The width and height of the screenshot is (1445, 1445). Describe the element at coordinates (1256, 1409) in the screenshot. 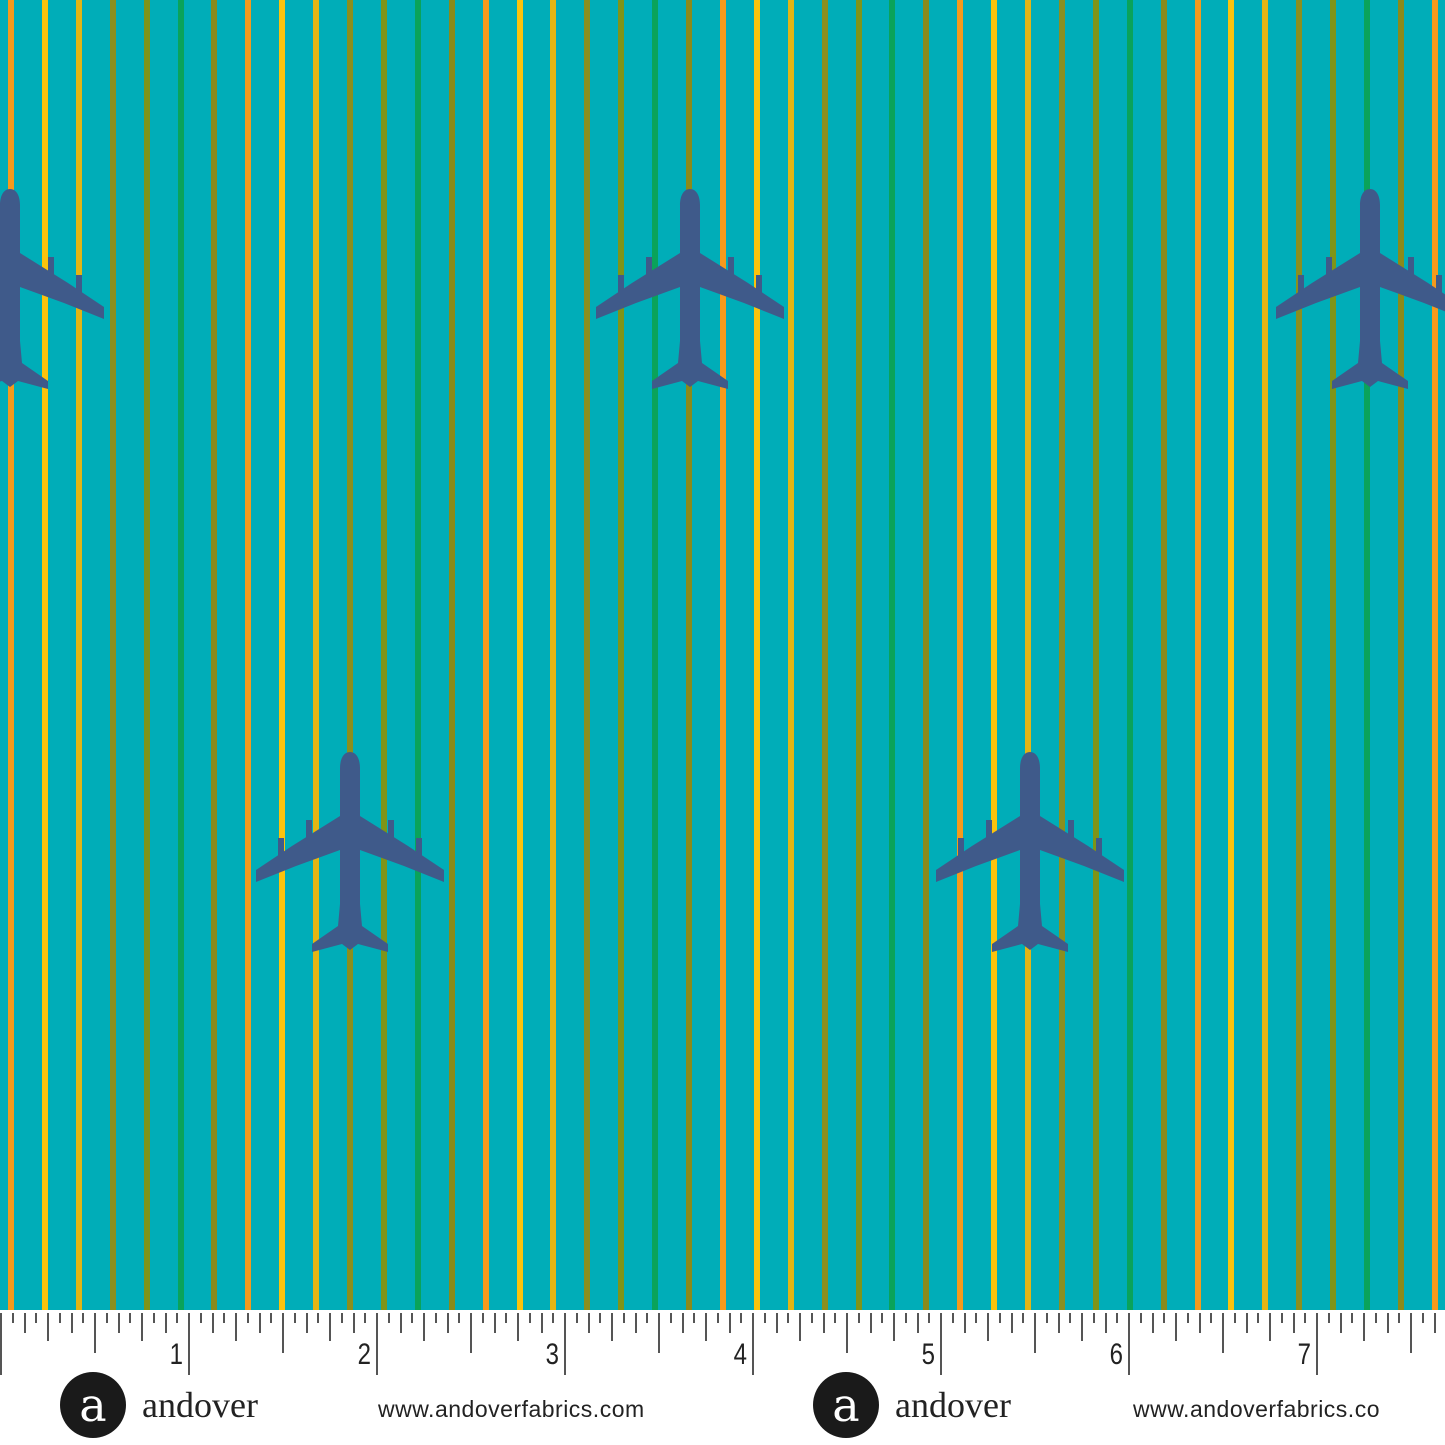

I see `website-url: www.andoverfabrics.co` at that location.